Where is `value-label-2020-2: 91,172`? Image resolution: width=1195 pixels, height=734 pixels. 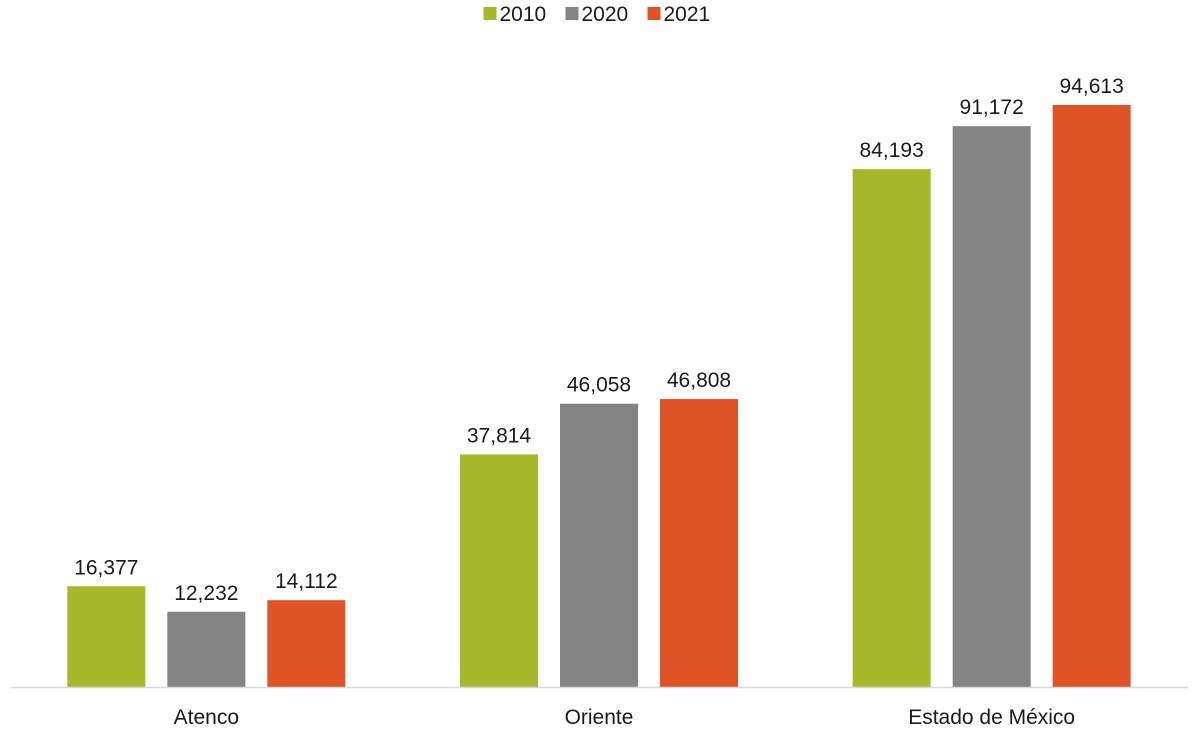
value-label-2020-2: 91,172 is located at coordinates (992, 107).